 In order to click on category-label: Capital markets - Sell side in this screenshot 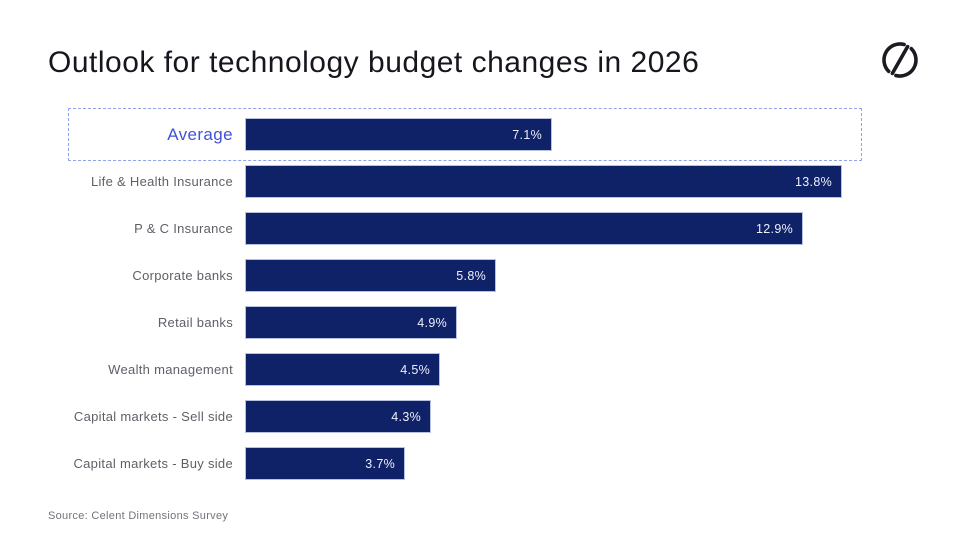, I will do `click(153, 416)`.